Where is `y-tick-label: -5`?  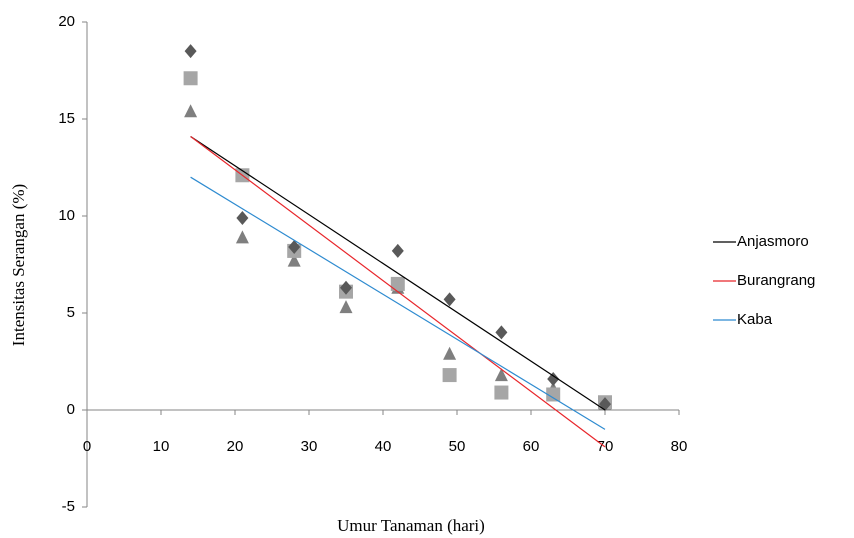 y-tick-label: -5 is located at coordinates (68, 506).